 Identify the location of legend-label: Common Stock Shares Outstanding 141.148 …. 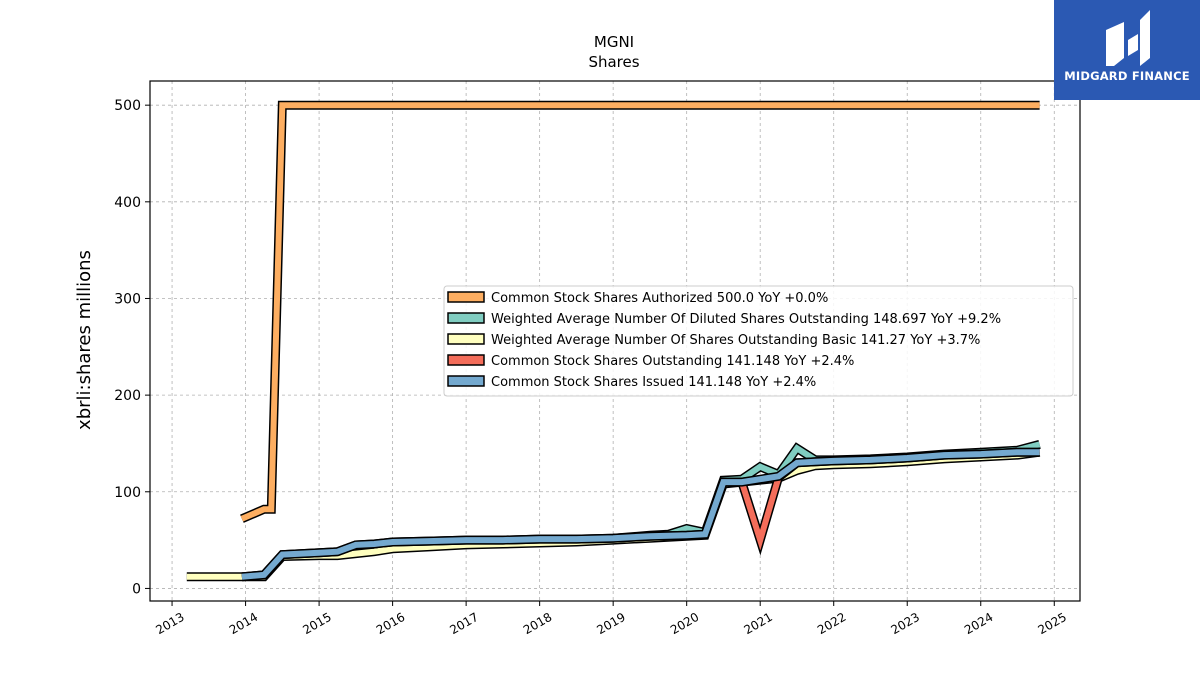
(672, 361).